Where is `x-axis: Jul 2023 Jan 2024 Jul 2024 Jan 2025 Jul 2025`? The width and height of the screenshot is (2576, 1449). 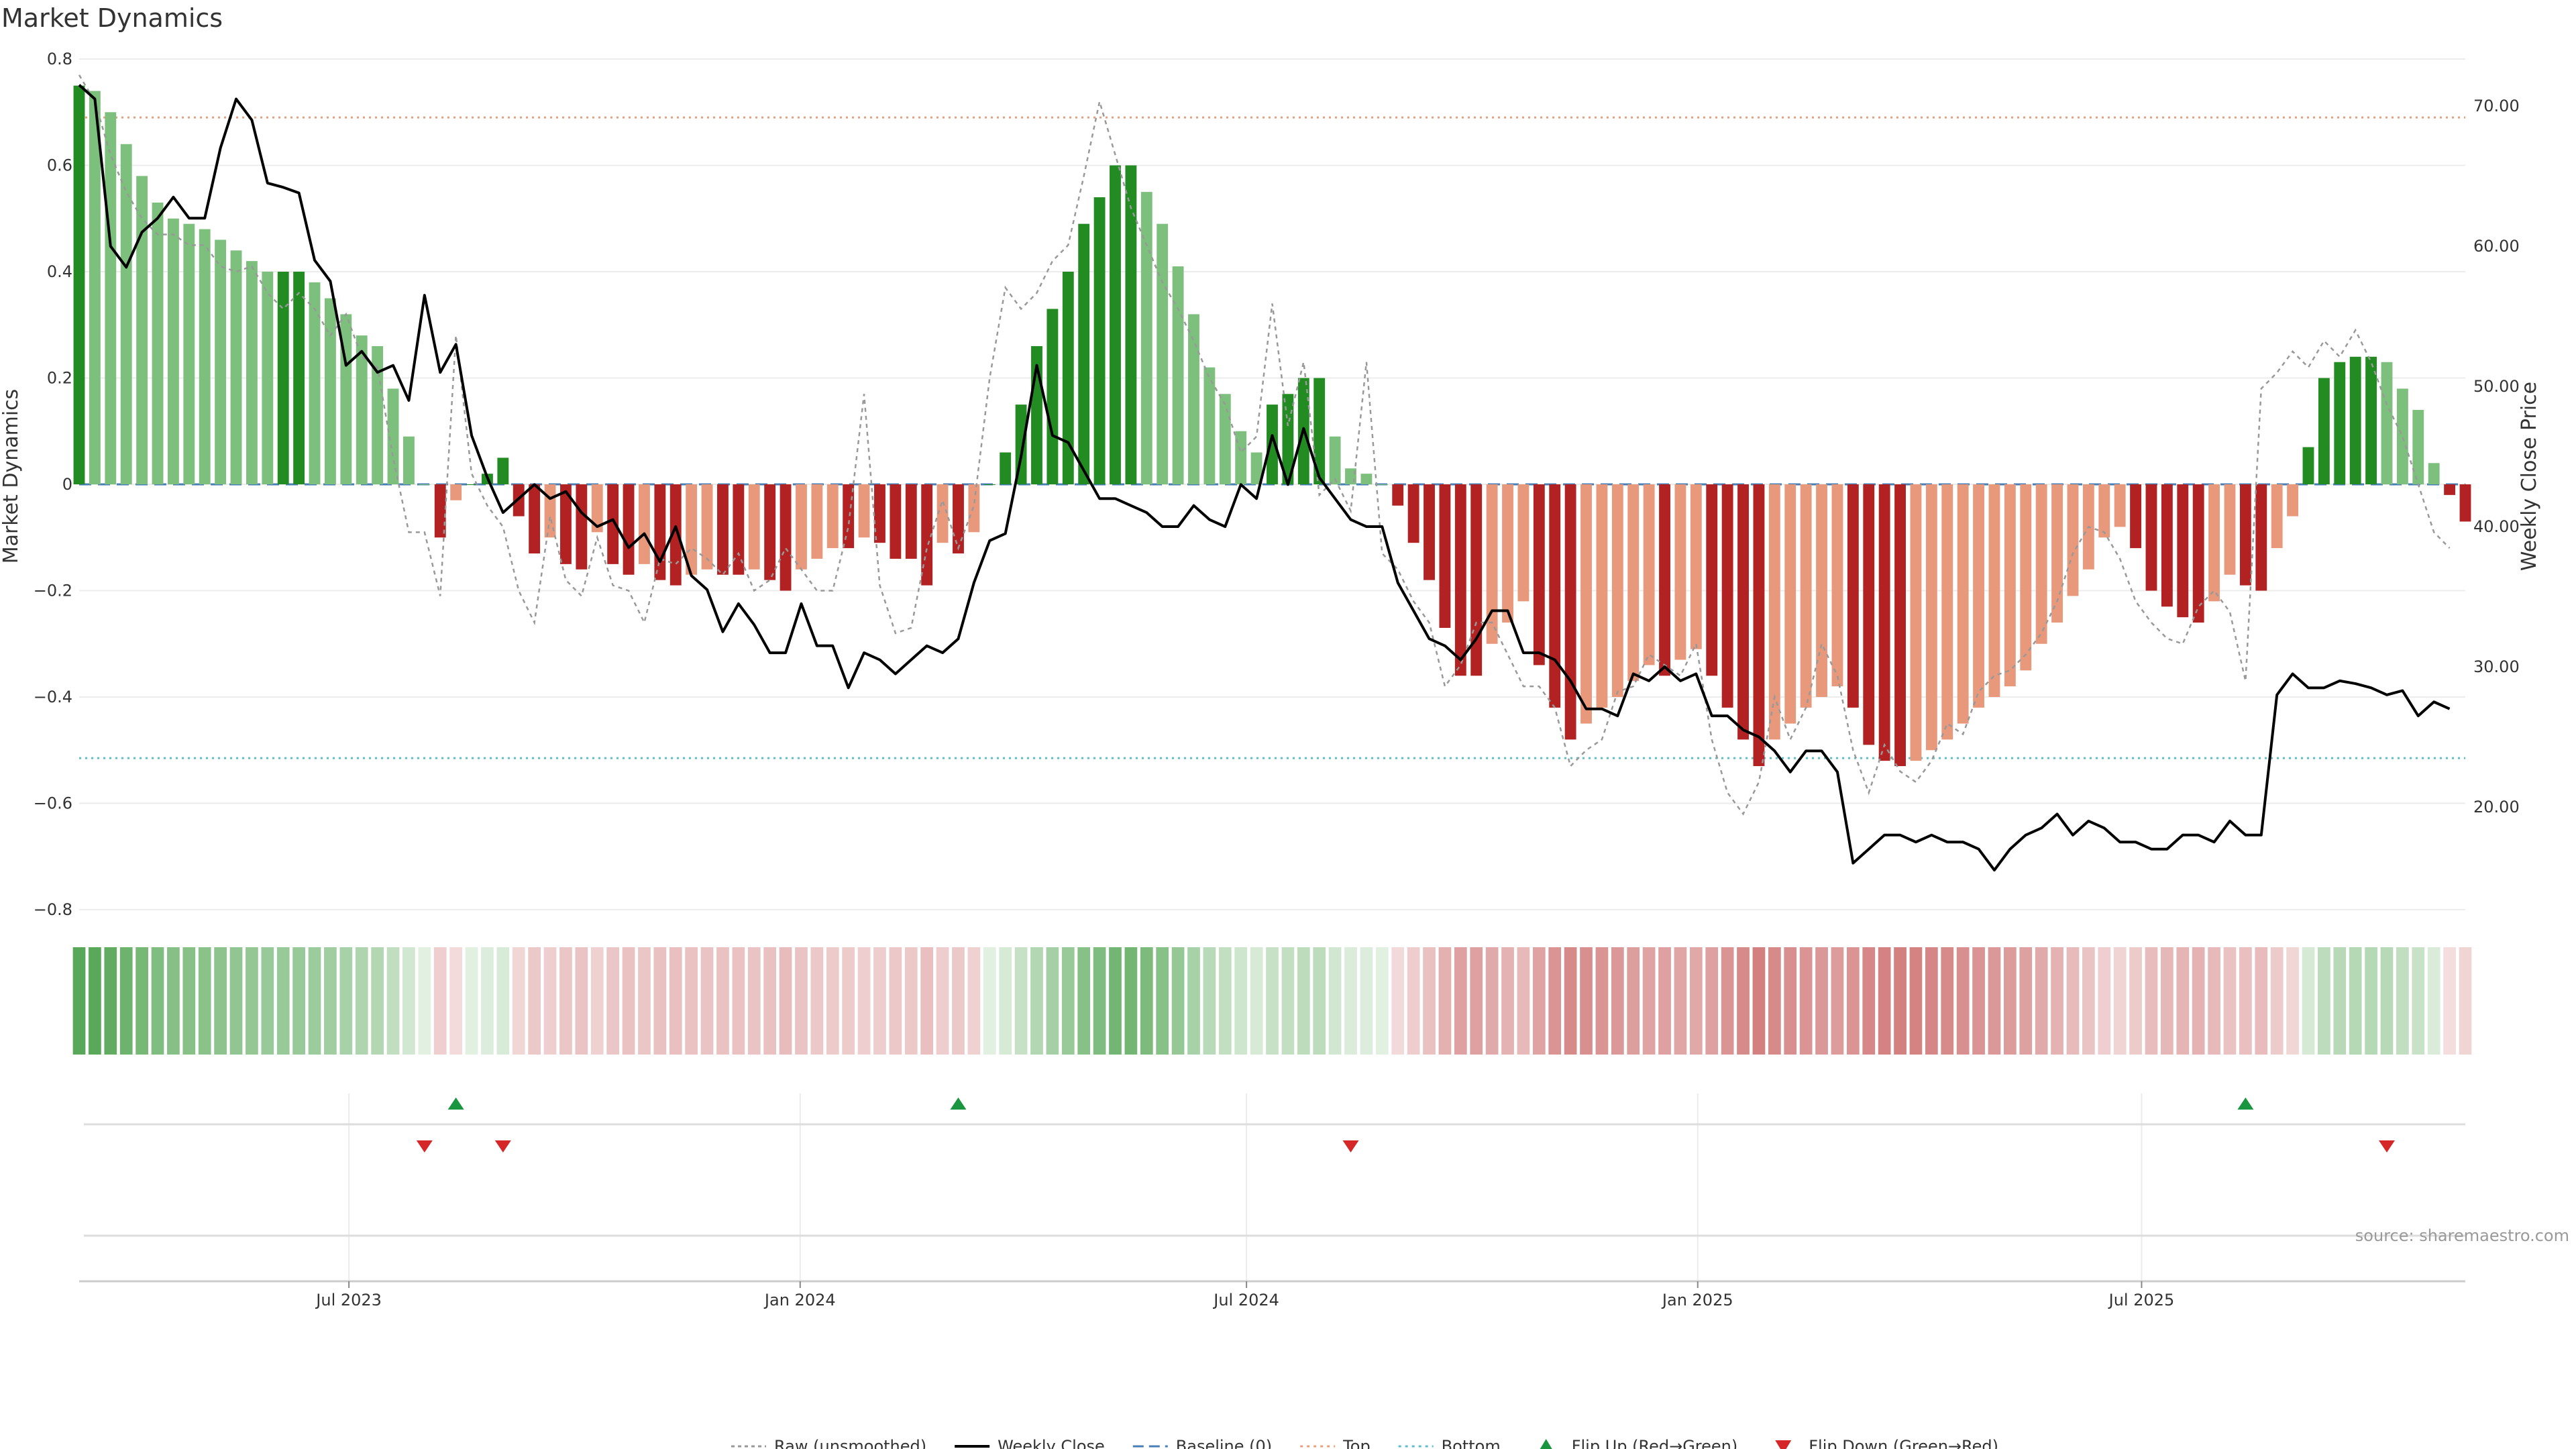 x-axis: Jul 2023 Jan 2024 Jul 2024 Jan 2025 Jul 2025 is located at coordinates (1272, 1294).